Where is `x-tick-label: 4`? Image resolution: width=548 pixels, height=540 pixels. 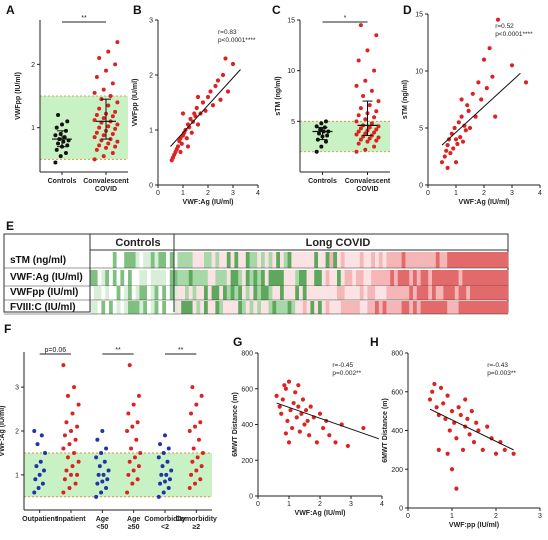 x-tick-label: 4 is located at coordinates (540, 193).